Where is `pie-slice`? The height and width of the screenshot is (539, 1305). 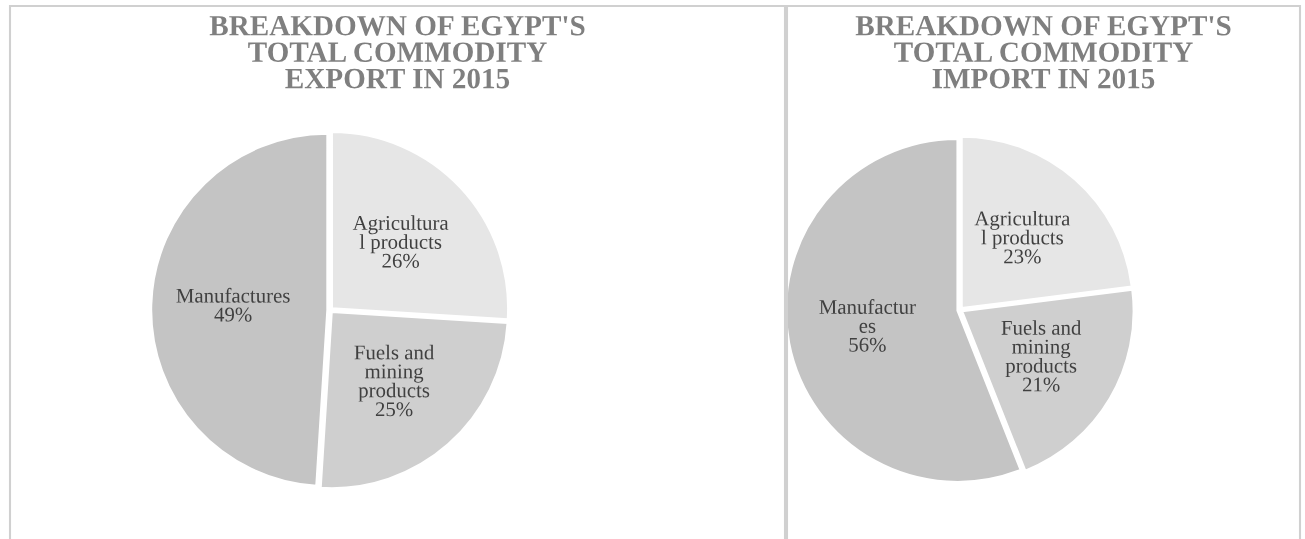 pie-slice is located at coordinates (239, 309).